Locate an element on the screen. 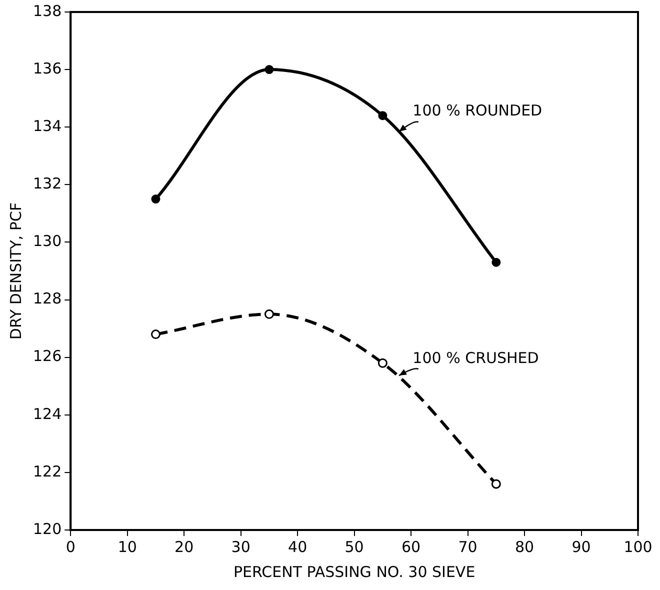 The image size is (660, 590). y-tick-label: 130 is located at coordinates (47, 241).